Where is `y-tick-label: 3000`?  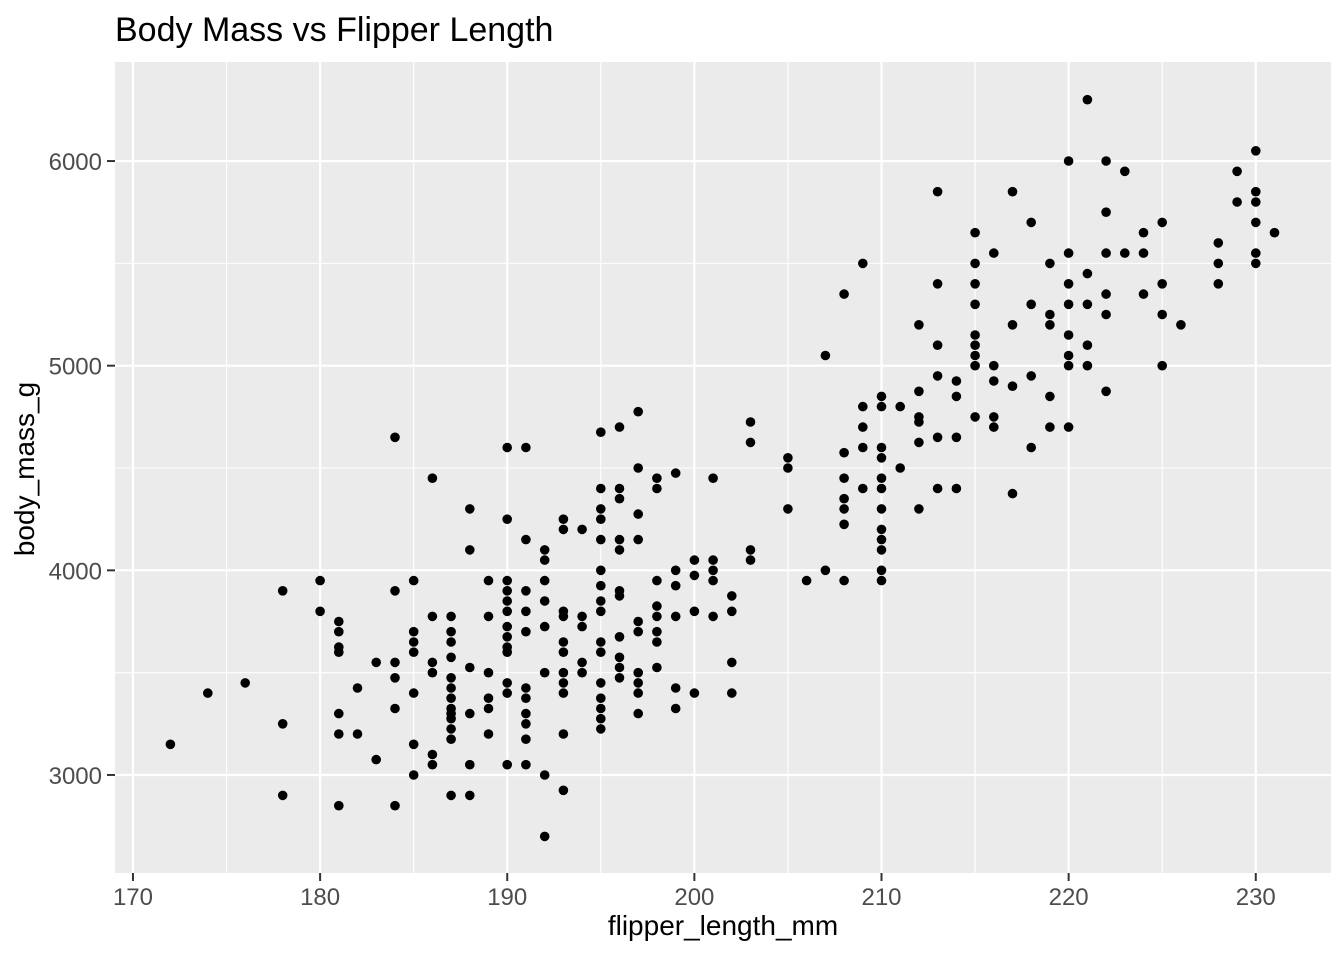
y-tick-label: 3000 is located at coordinates (75, 776).